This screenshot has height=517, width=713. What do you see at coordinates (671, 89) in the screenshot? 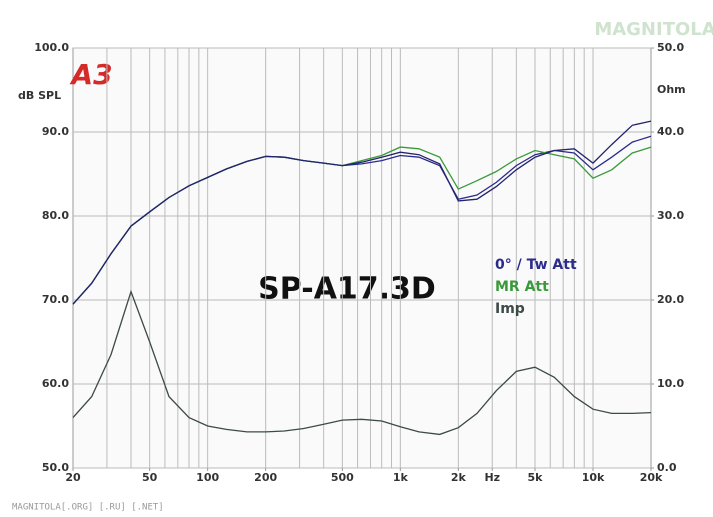
I see `y2-axis-label: Ohm` at bounding box center [671, 89].